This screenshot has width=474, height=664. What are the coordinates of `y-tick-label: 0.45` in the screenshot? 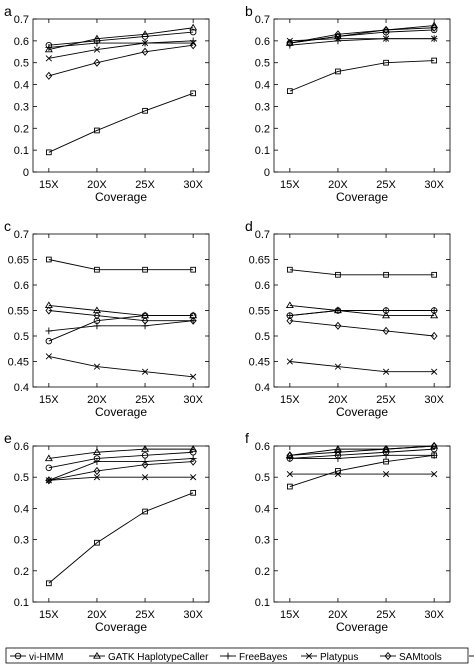 It's located at (18, 363).